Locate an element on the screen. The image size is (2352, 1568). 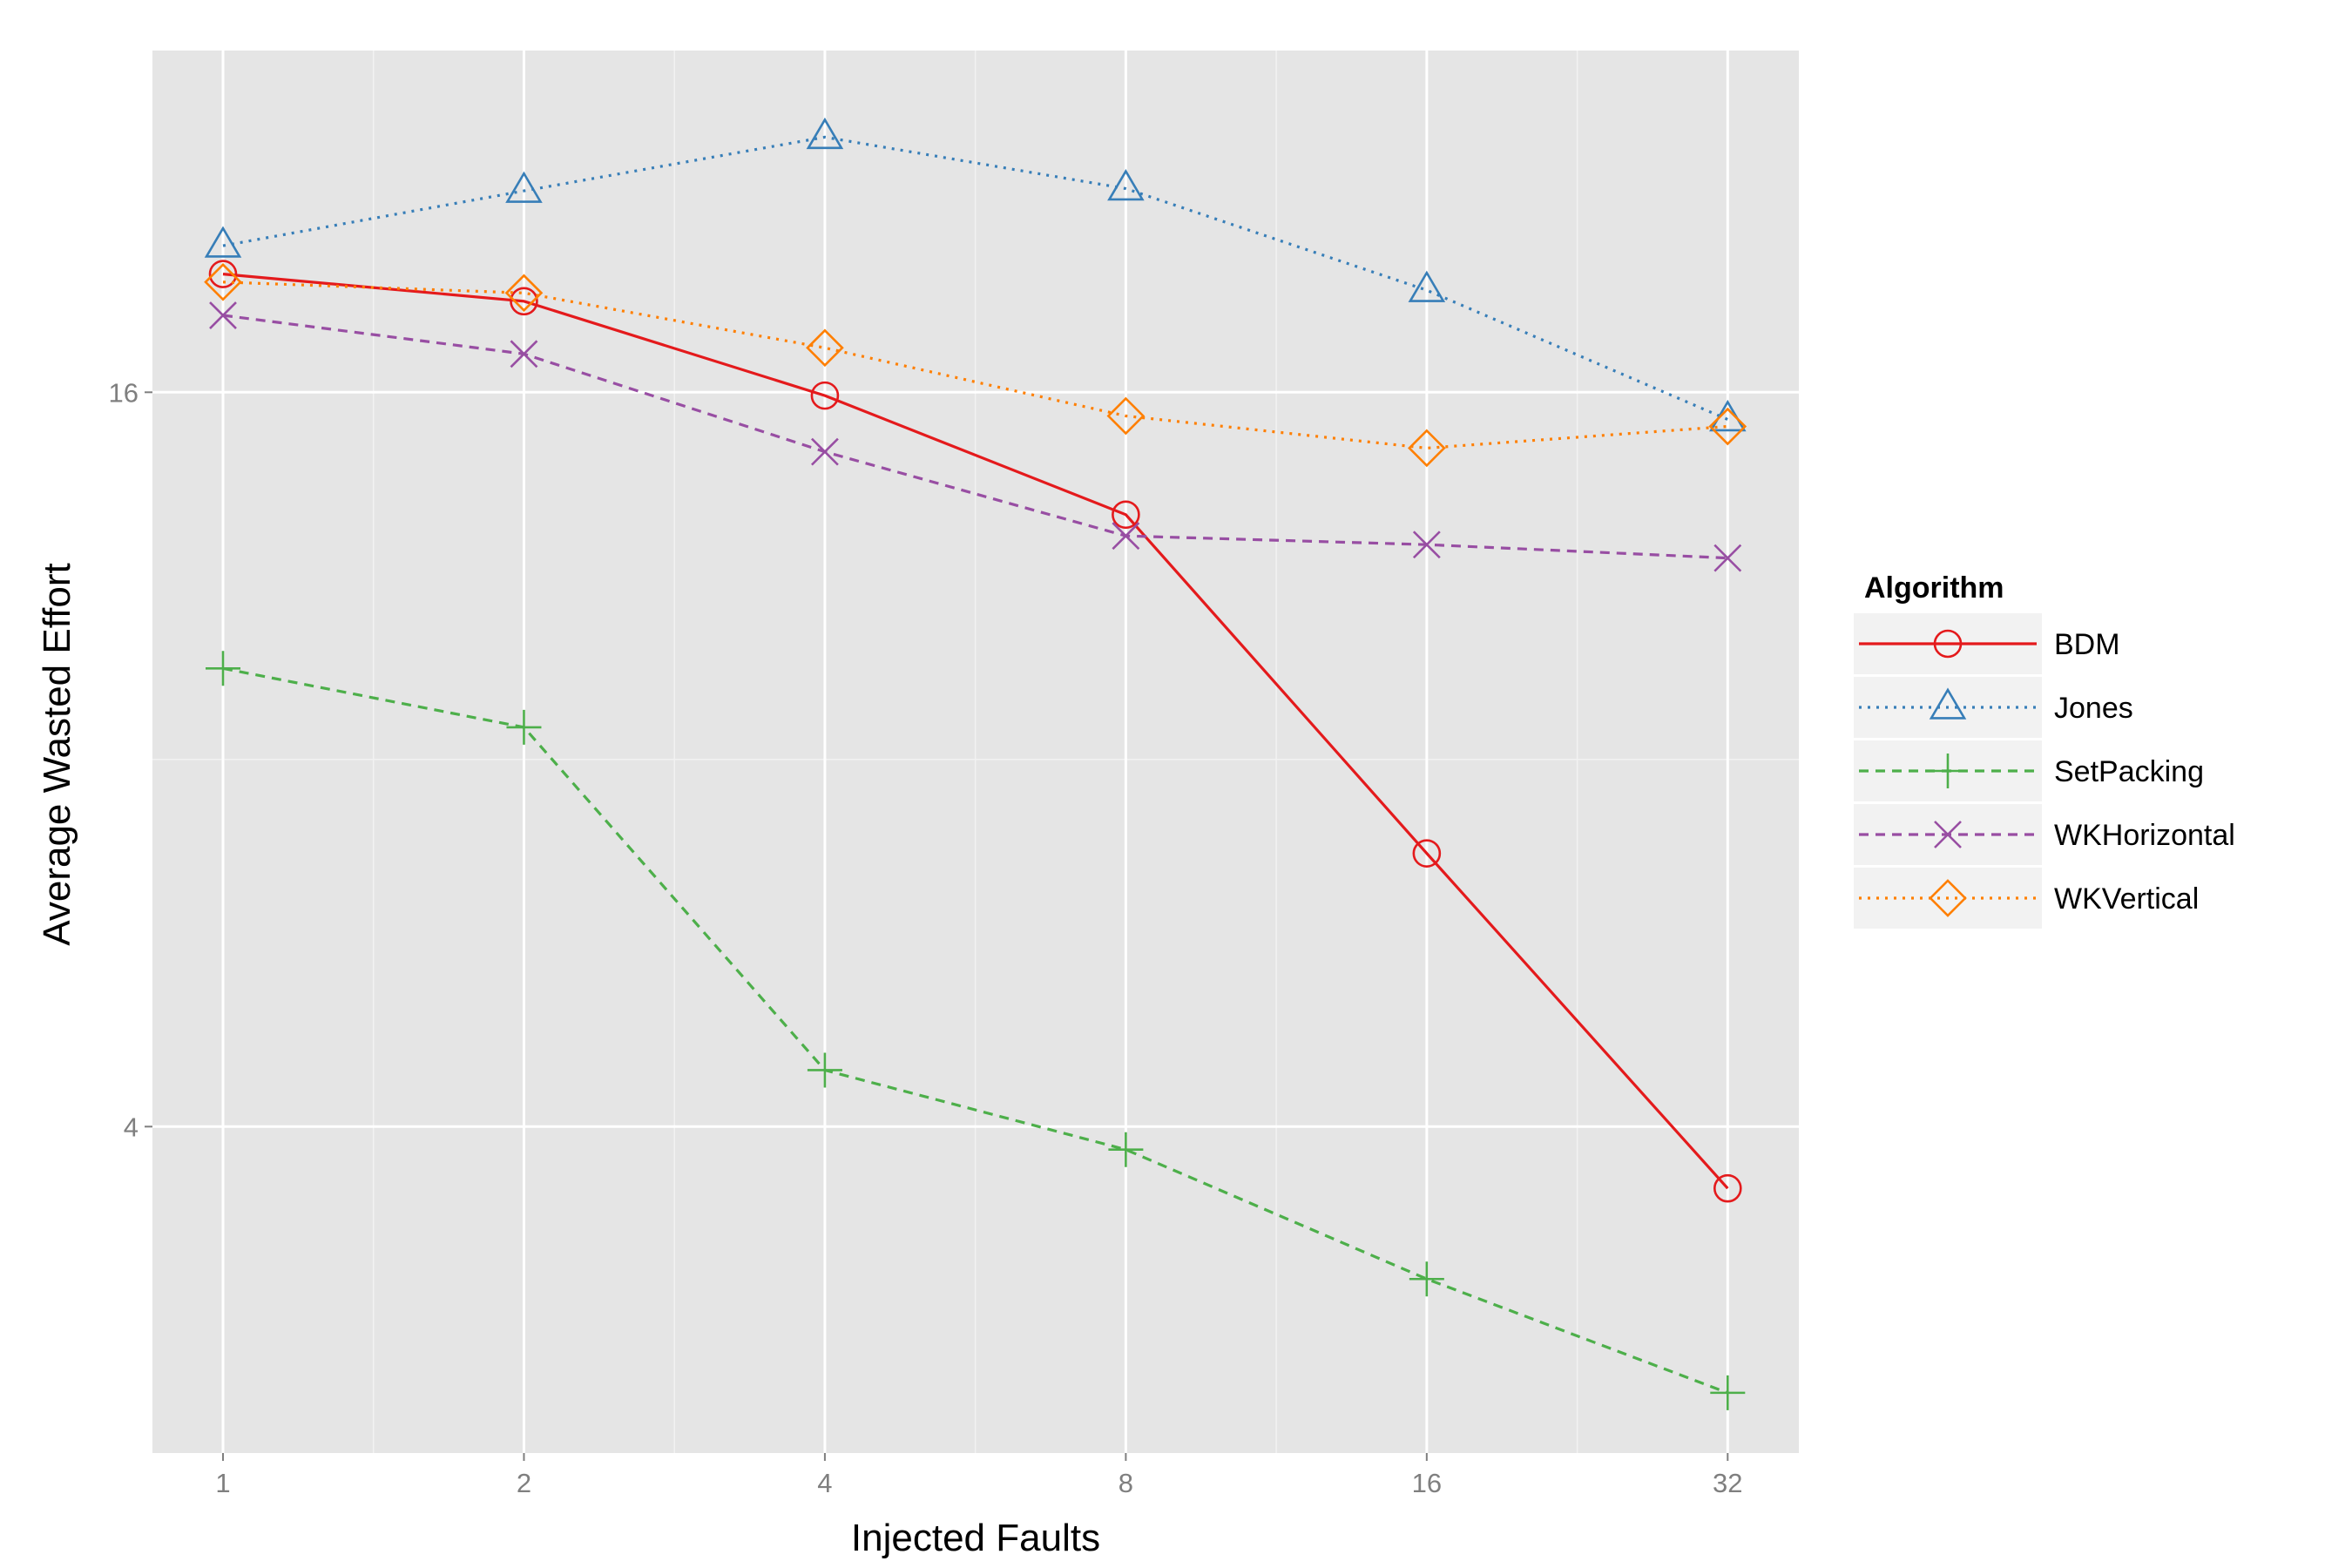
legend-item-bdm: BDM is located at coordinates (1987, 643).